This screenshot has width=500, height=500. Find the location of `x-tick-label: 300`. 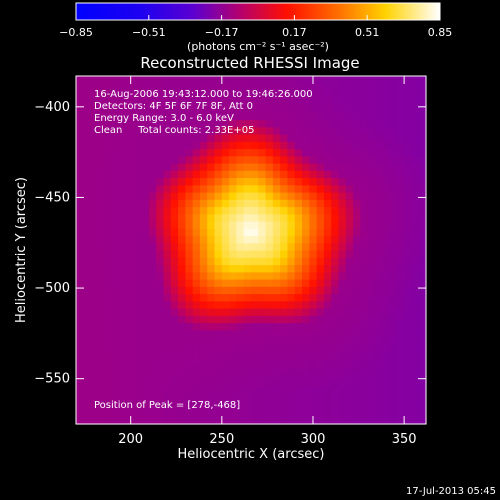

x-tick-label: 300 is located at coordinates (313, 439).